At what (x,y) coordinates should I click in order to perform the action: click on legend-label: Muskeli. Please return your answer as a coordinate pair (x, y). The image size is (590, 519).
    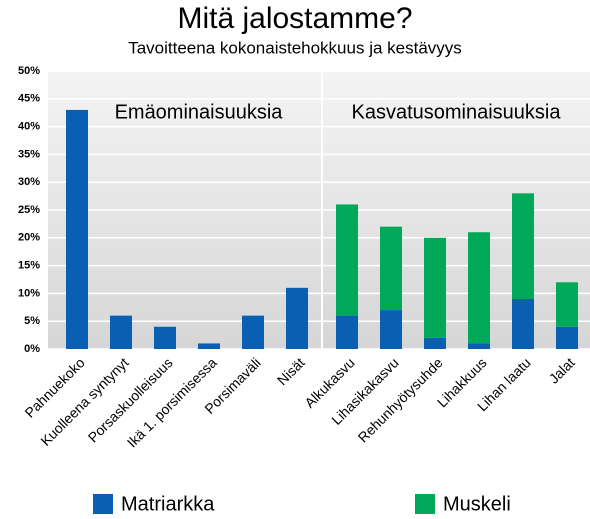
    Looking at the image, I should click on (477, 504).